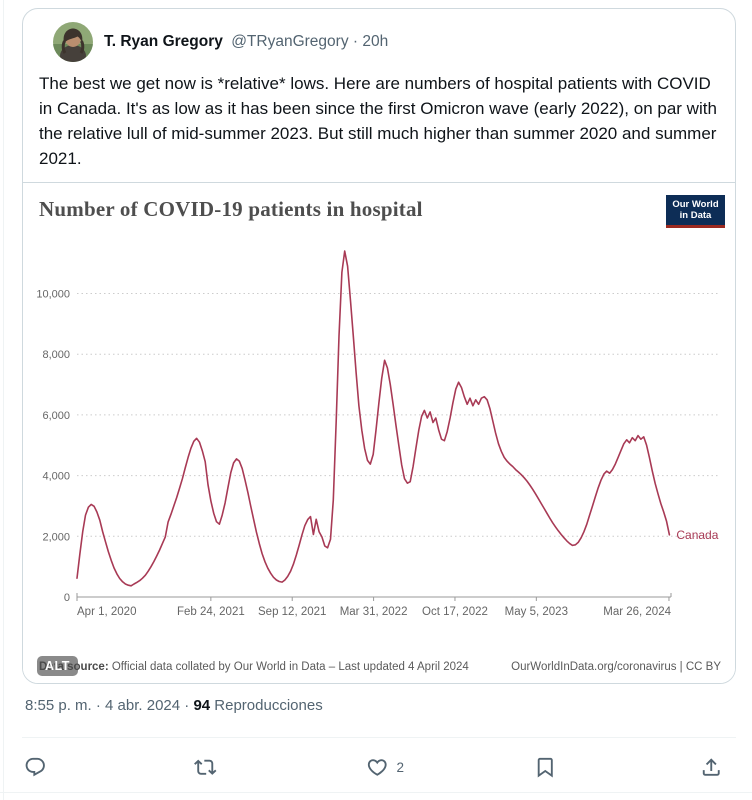 The width and height of the screenshot is (752, 800). I want to click on share-button, so click(711, 767).